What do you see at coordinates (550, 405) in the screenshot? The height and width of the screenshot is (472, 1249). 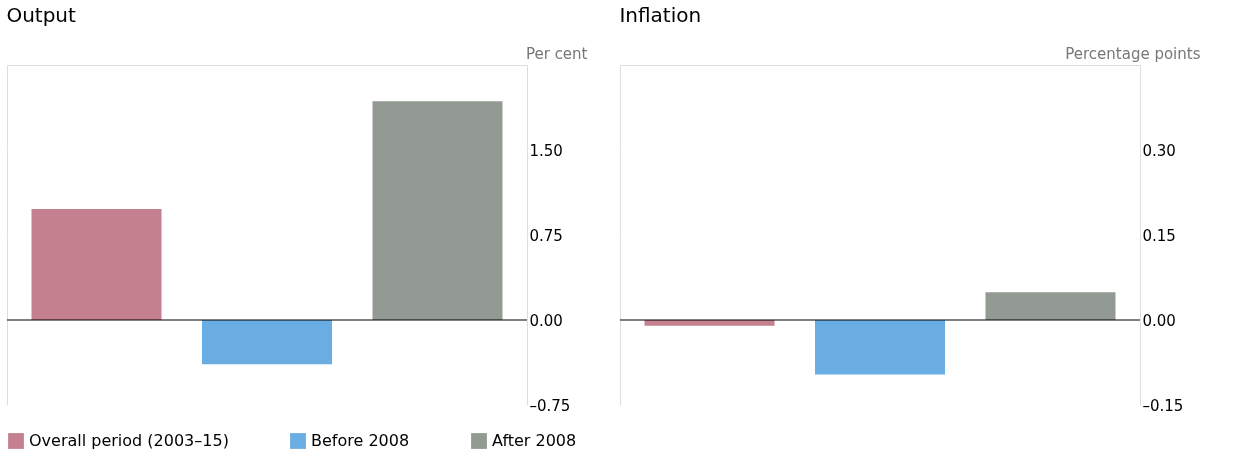 I see `y-tick-label: –0.75` at bounding box center [550, 405].